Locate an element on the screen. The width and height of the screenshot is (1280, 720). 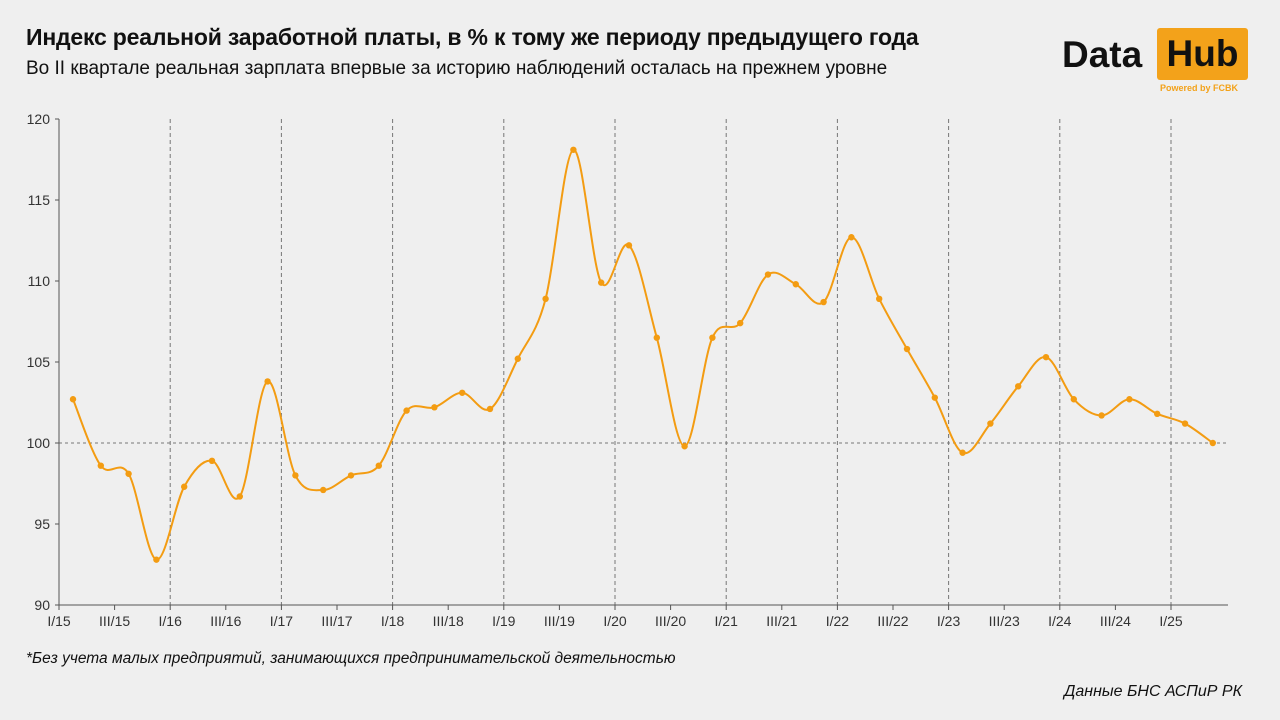
x-tick-label: I/21 is located at coordinates (727, 621).